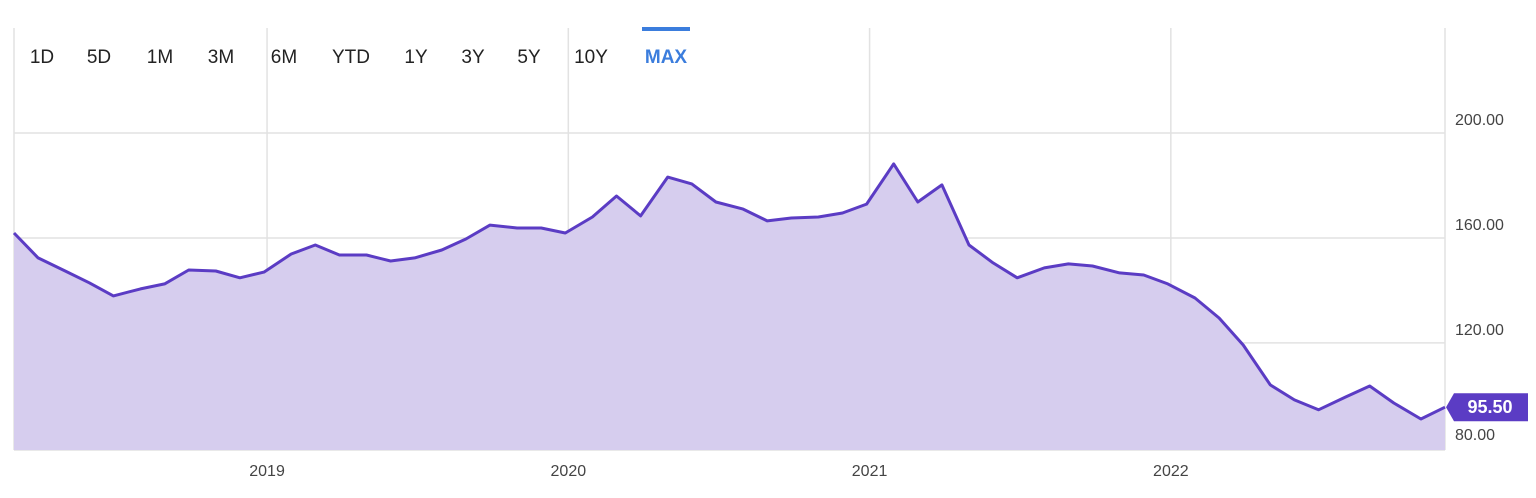  I want to click on last-value-label: 95.50, so click(1489, 407).